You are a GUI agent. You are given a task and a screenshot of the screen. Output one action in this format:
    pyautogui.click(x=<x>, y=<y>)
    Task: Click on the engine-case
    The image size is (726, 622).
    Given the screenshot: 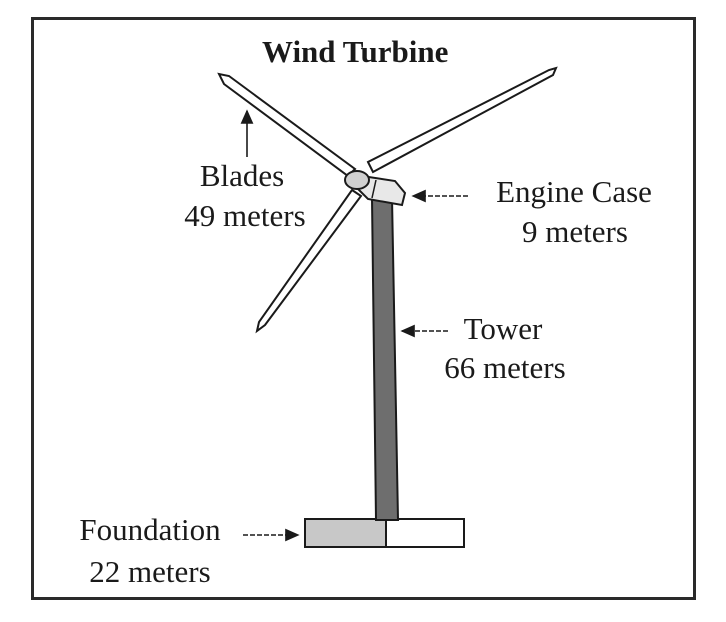 What is the action you would take?
    pyautogui.click(x=375, y=188)
    